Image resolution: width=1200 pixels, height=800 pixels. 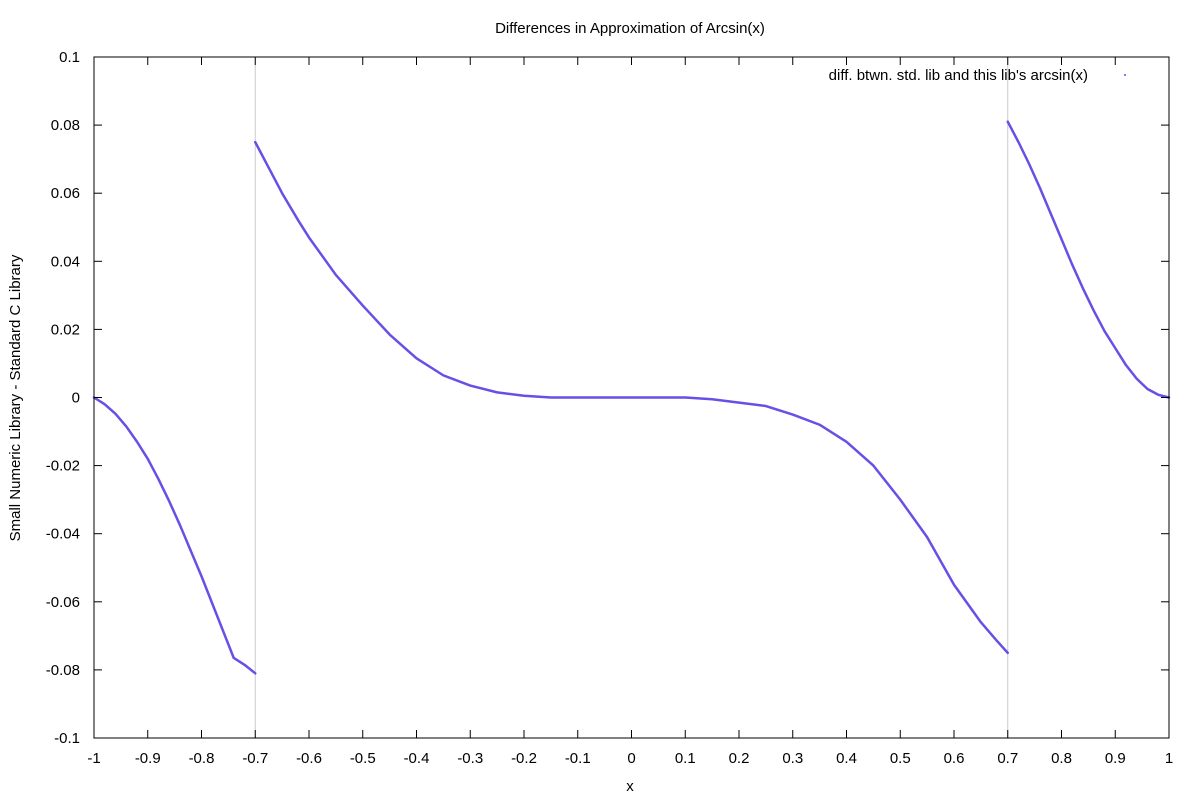 I want to click on y-tick-label: -0.08, so click(x=63, y=670).